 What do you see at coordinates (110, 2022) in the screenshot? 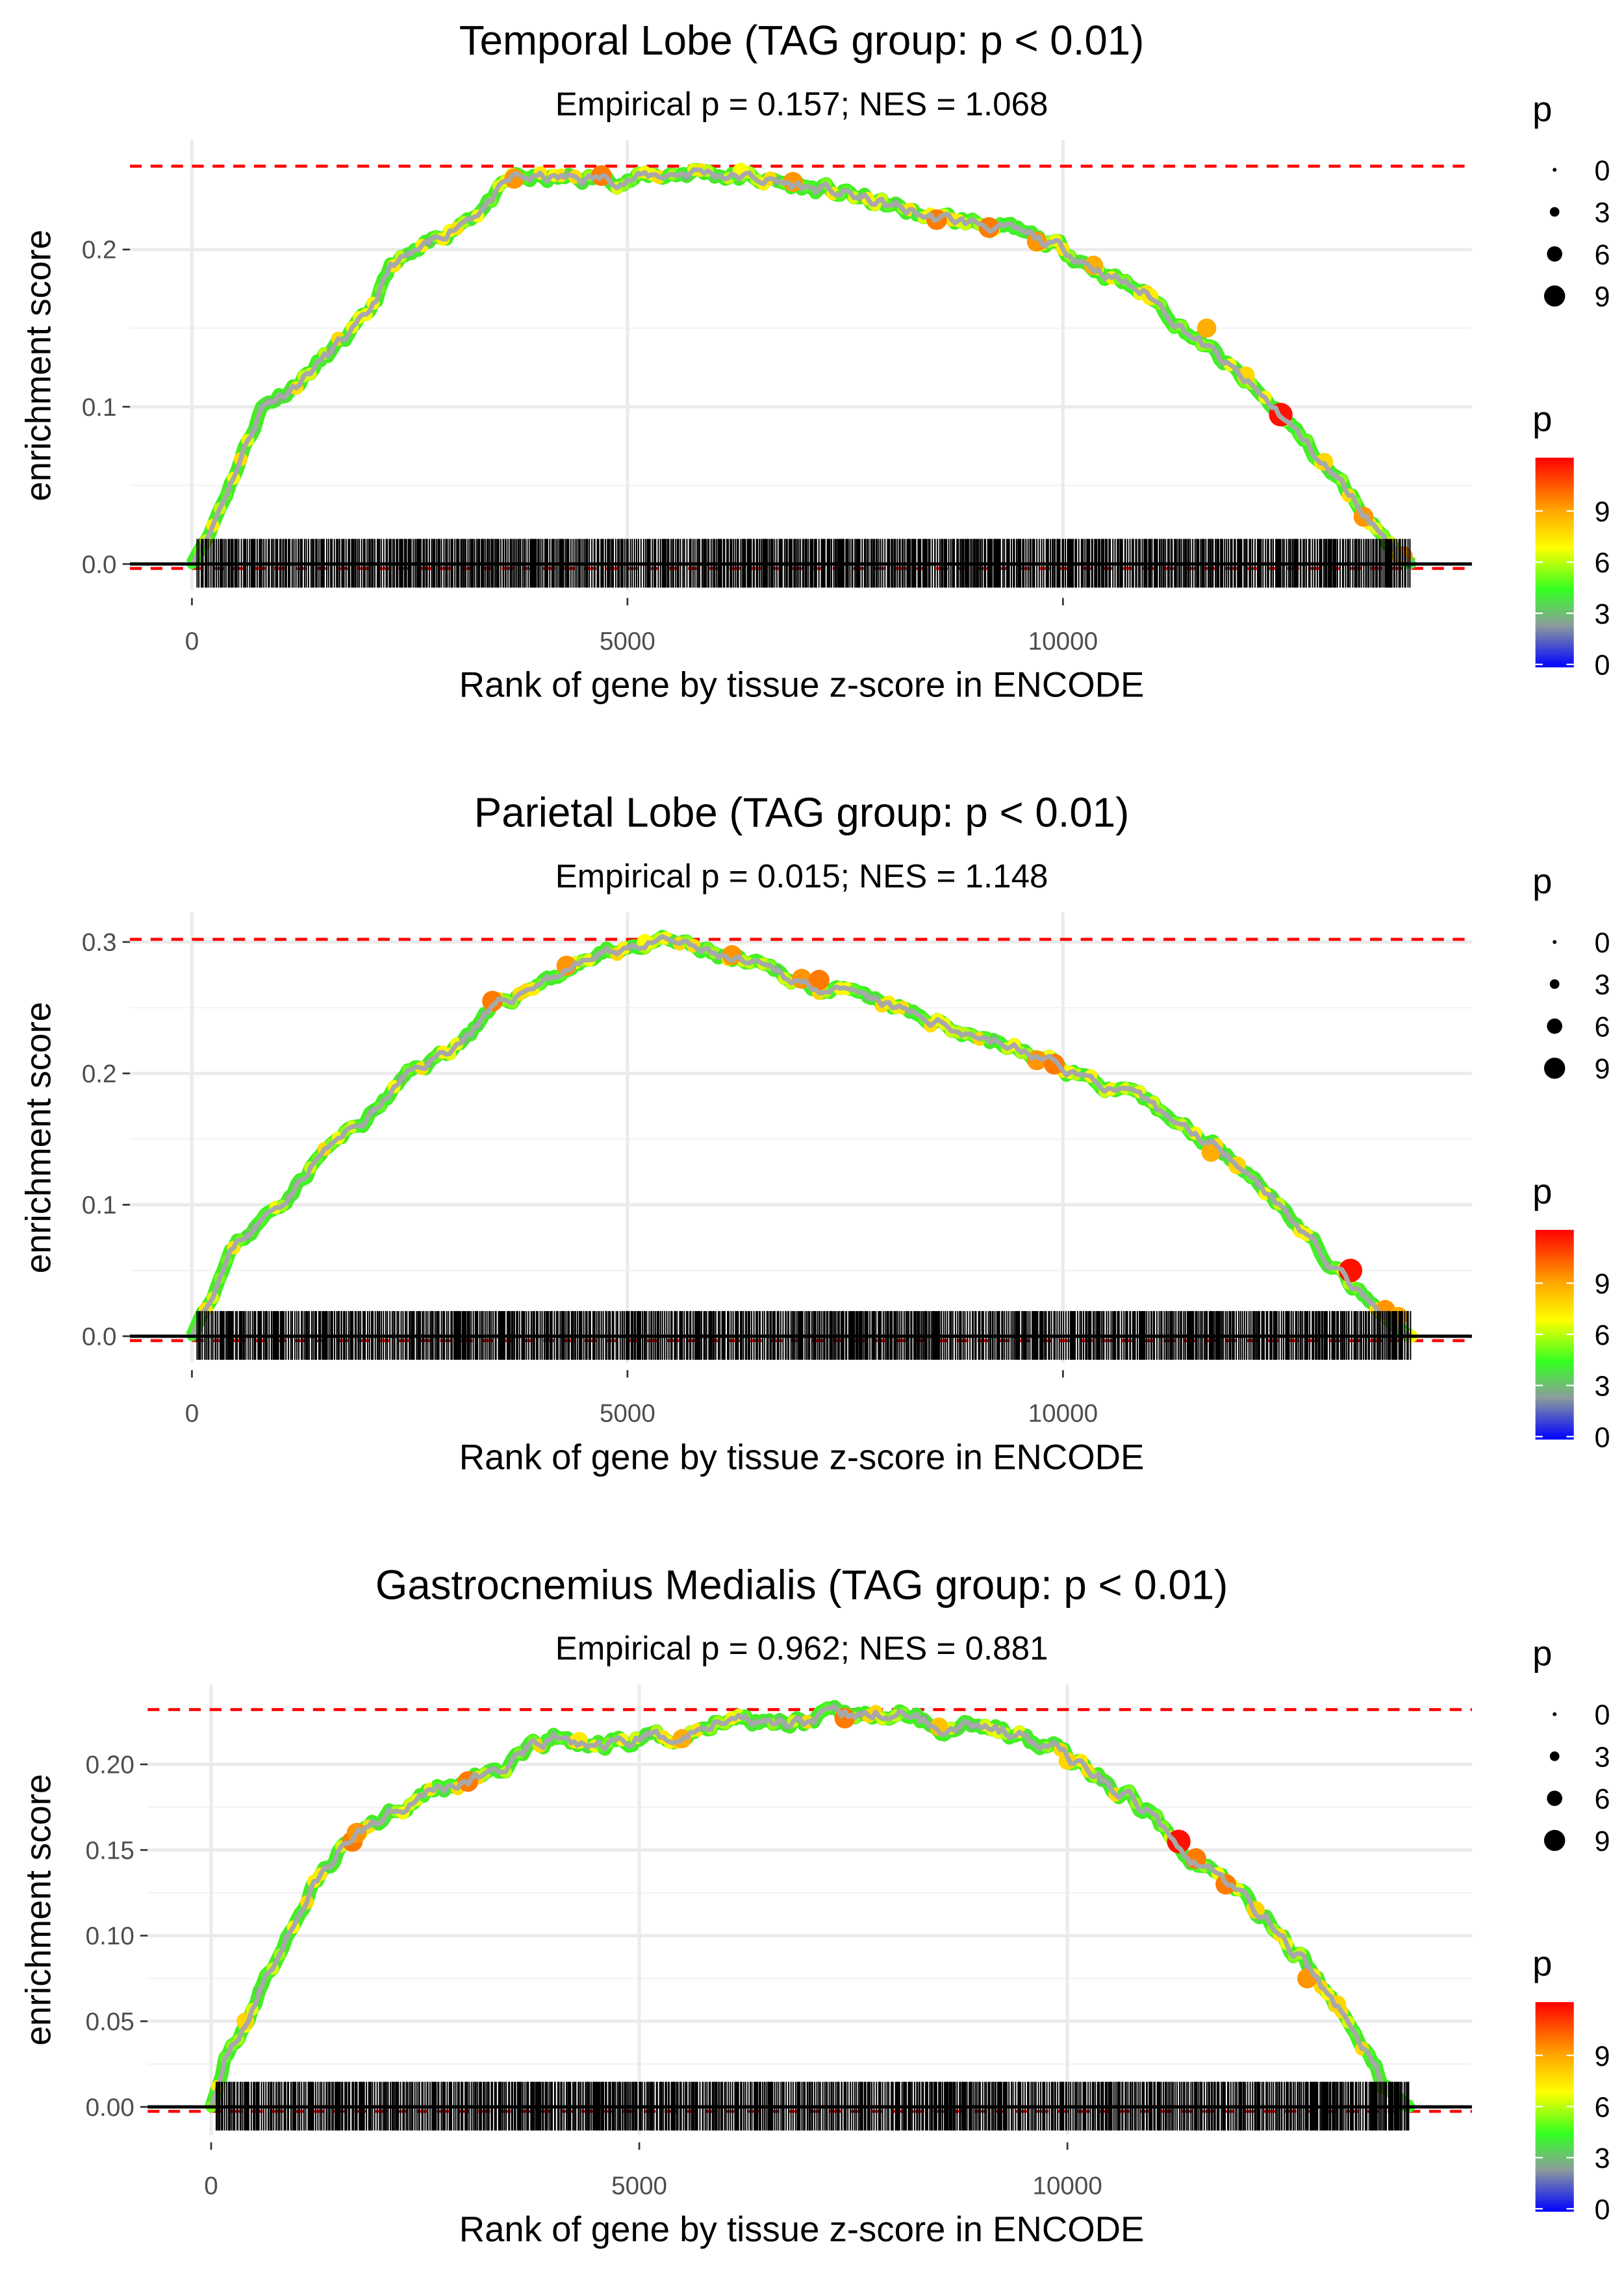
I see `y-tick-label: 0.05` at bounding box center [110, 2022].